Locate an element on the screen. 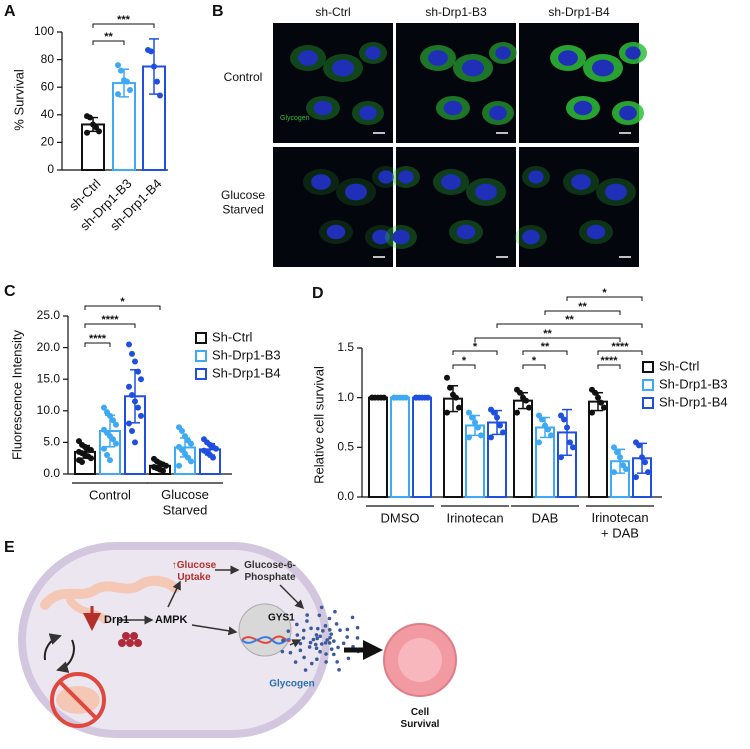 The width and height of the screenshot is (750, 749). legend-label: Sh-Drp1-B3 is located at coordinates (246, 354).